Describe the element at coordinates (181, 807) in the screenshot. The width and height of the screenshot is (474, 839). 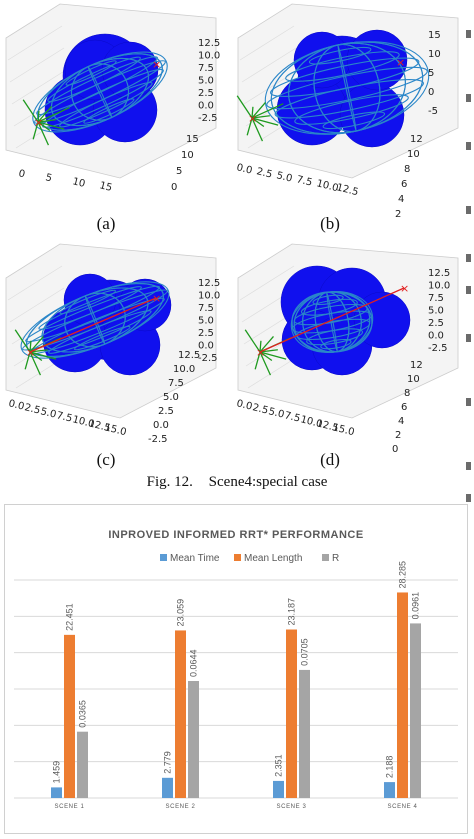
I see `category-label: SCENE 2` at that location.